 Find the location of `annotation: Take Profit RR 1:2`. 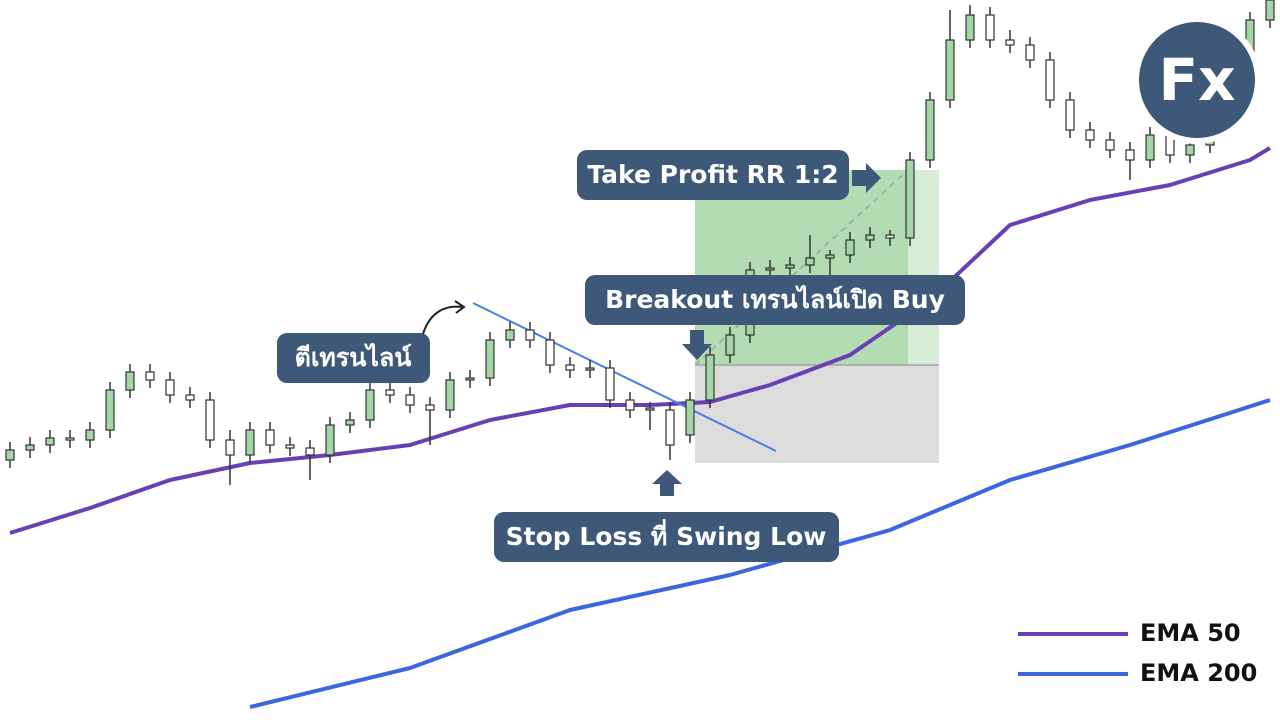

annotation: Take Profit RR 1:2 is located at coordinates (712, 174).